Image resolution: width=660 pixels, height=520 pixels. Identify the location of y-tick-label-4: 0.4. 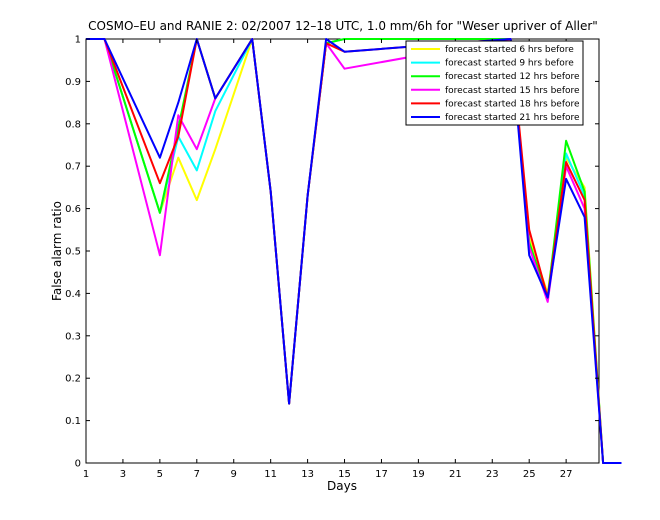
(73, 294).